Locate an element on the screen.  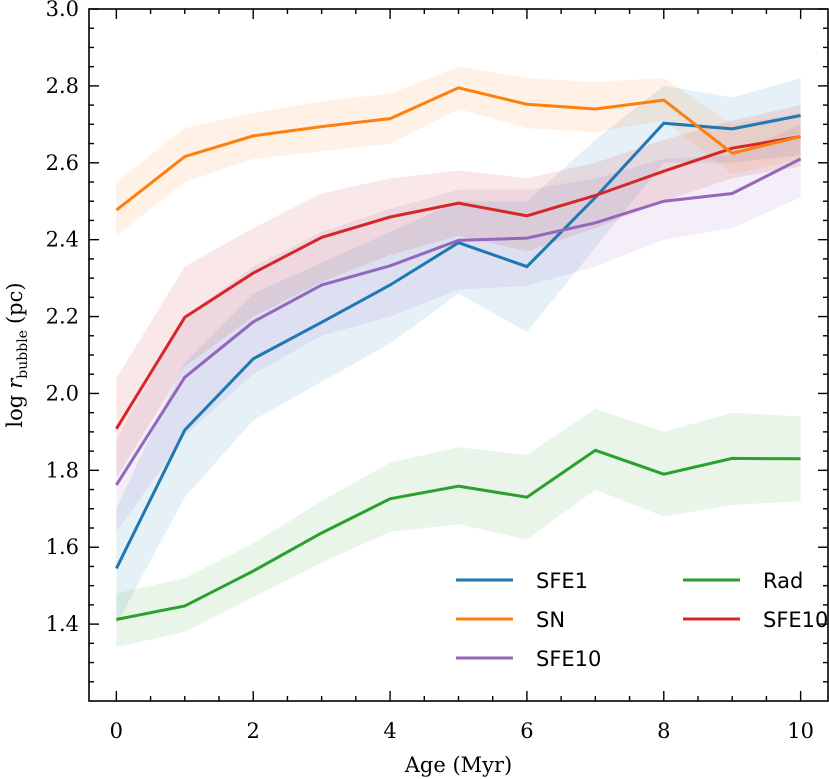
y-tick-label: 1.8 is located at coordinates (62, 470).